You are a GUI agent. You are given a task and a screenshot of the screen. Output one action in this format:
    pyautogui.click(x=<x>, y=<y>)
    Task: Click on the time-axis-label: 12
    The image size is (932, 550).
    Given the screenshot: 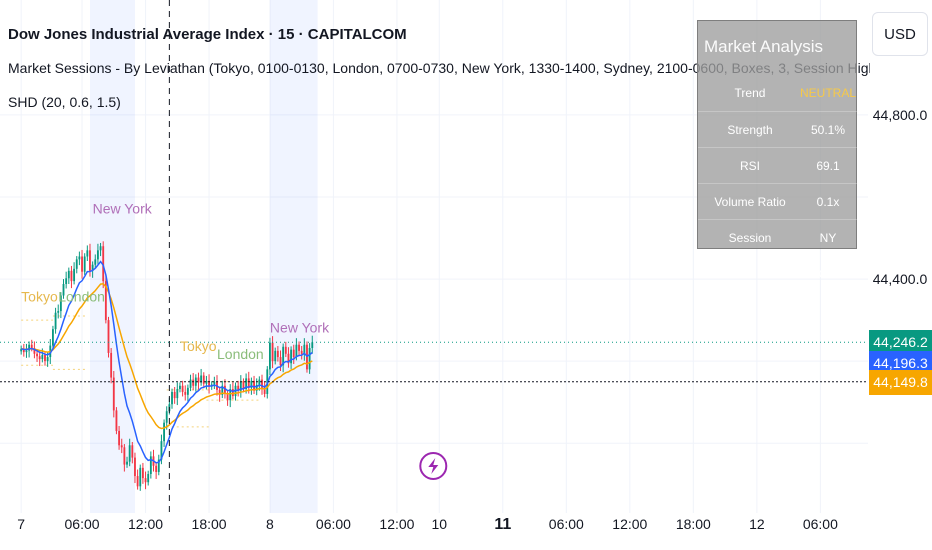 What is the action you would take?
    pyautogui.click(x=757, y=524)
    